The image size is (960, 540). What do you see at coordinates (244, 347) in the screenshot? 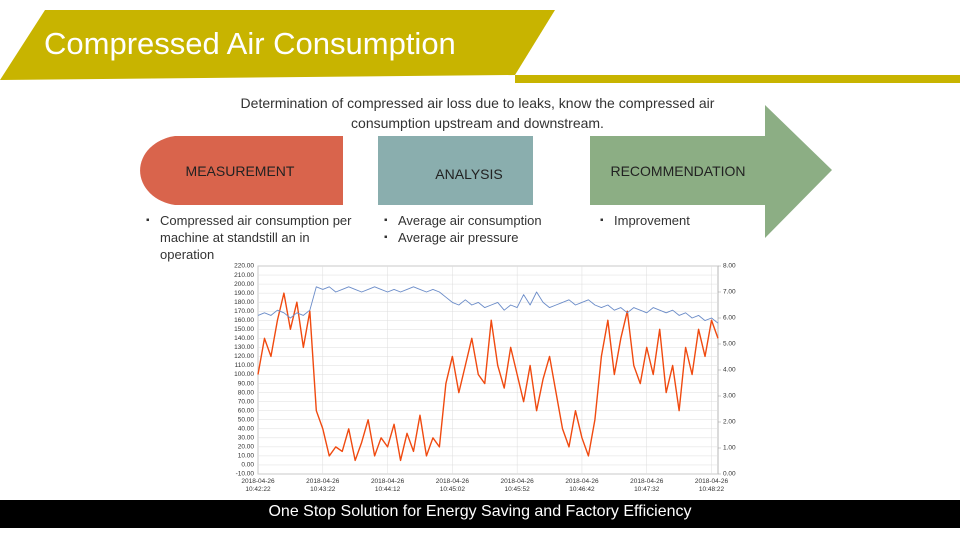
I see `y-tick-label: 130.00` at bounding box center [244, 347].